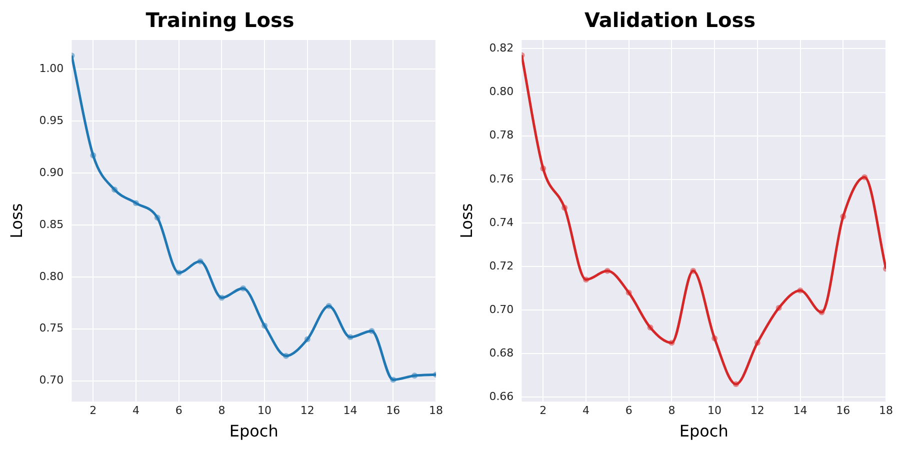 The image size is (900, 450). I want to click on y-tick-label: 0.68, so click(501, 353).